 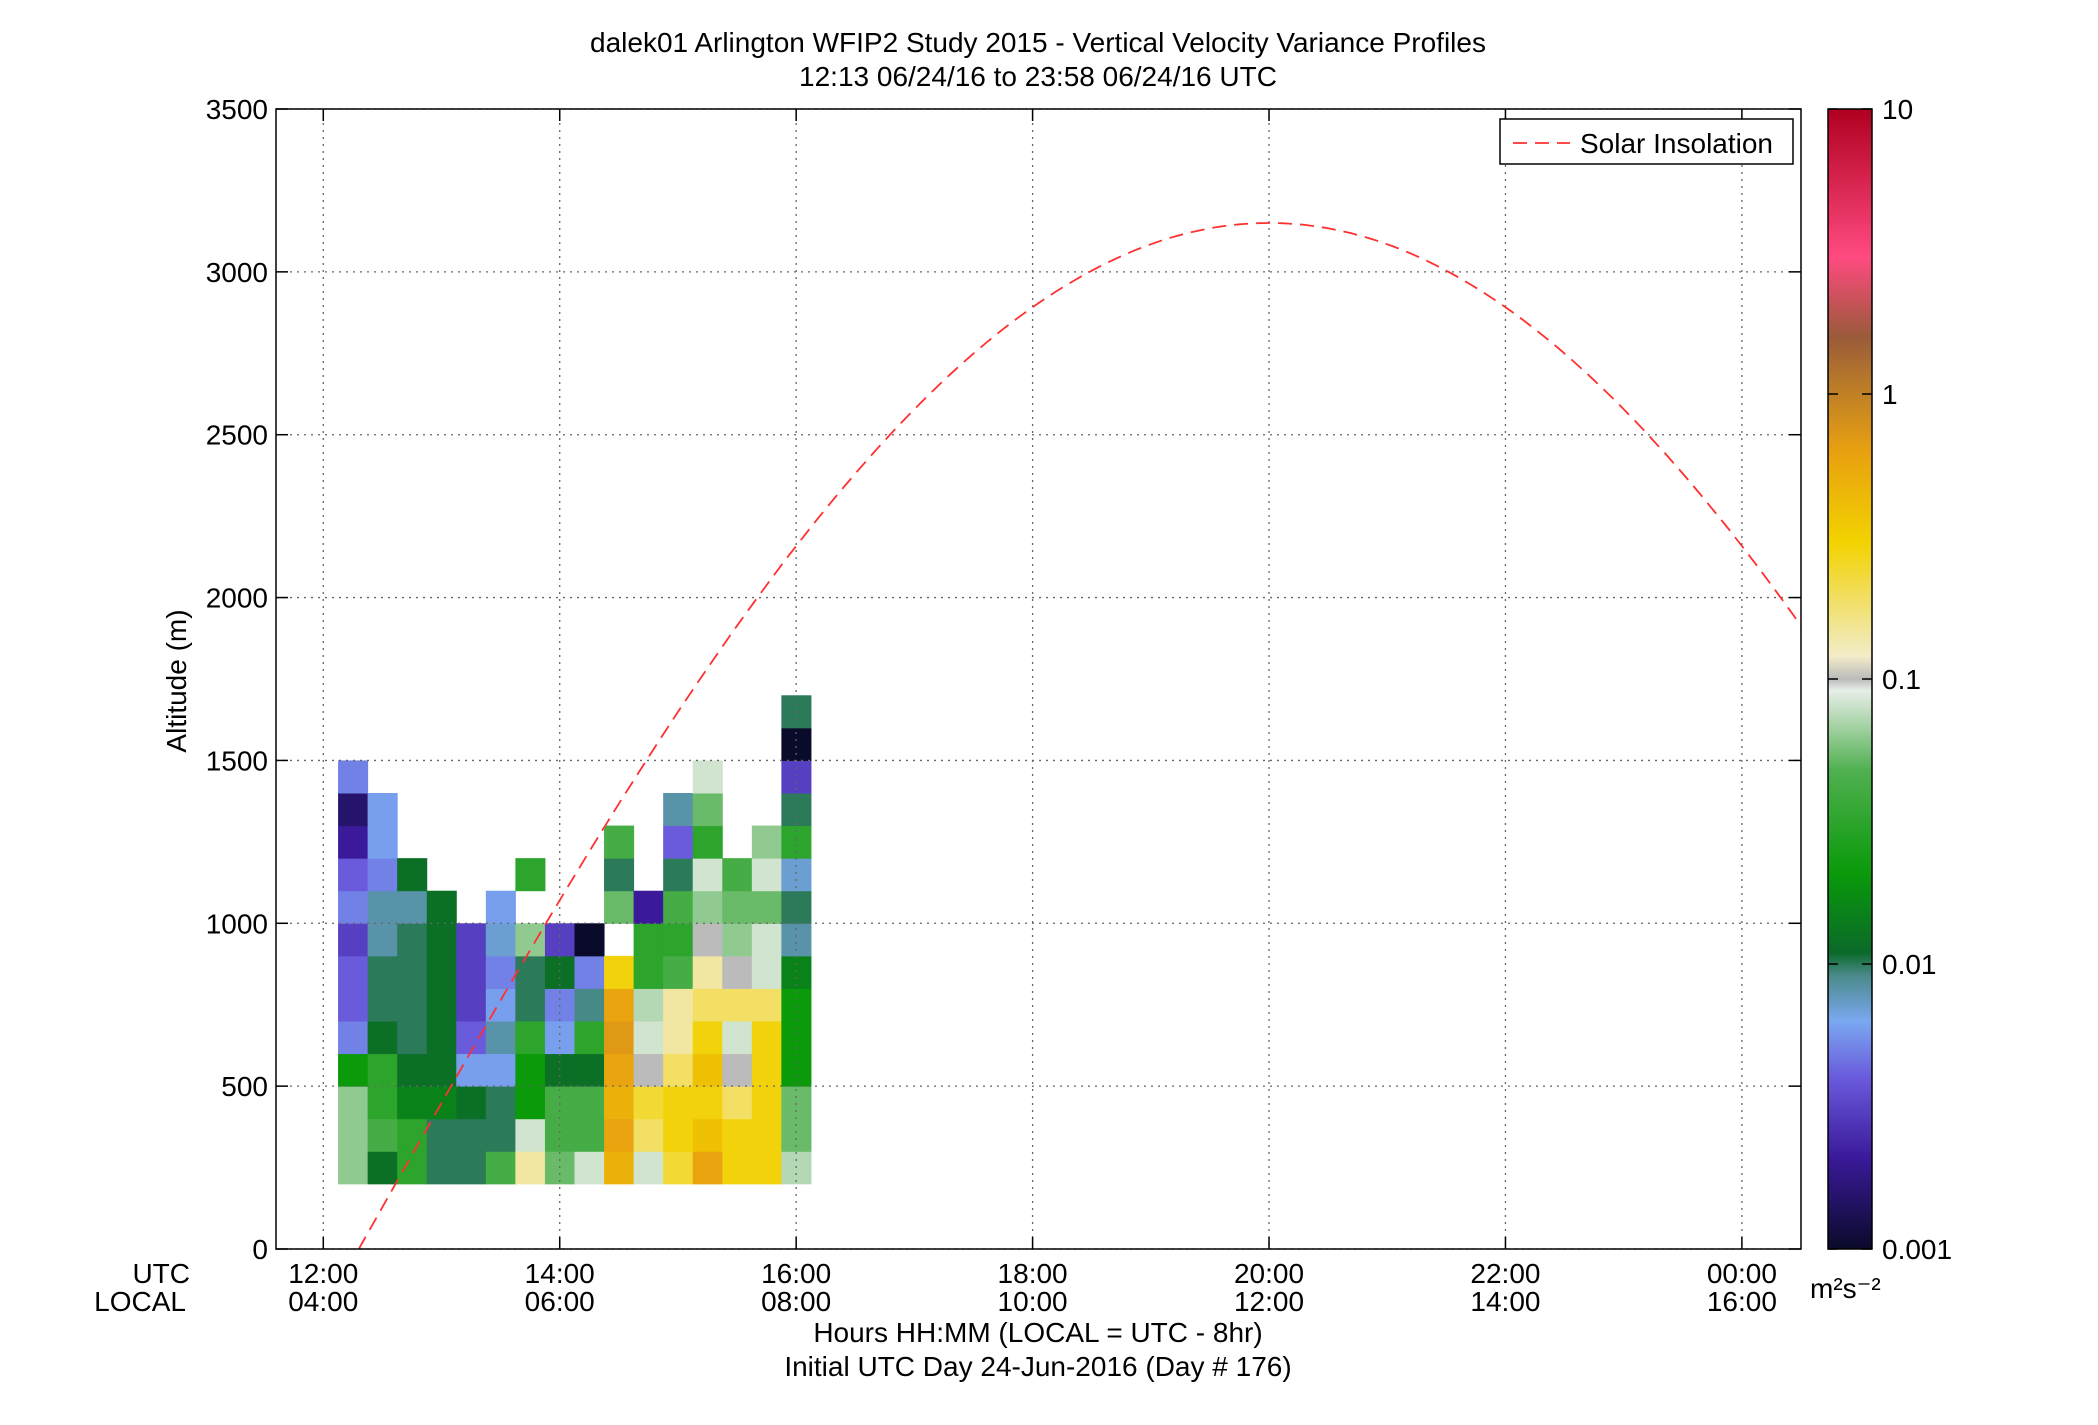 What do you see at coordinates (260, 1249) in the screenshot?
I see `y-tick-label: 0` at bounding box center [260, 1249].